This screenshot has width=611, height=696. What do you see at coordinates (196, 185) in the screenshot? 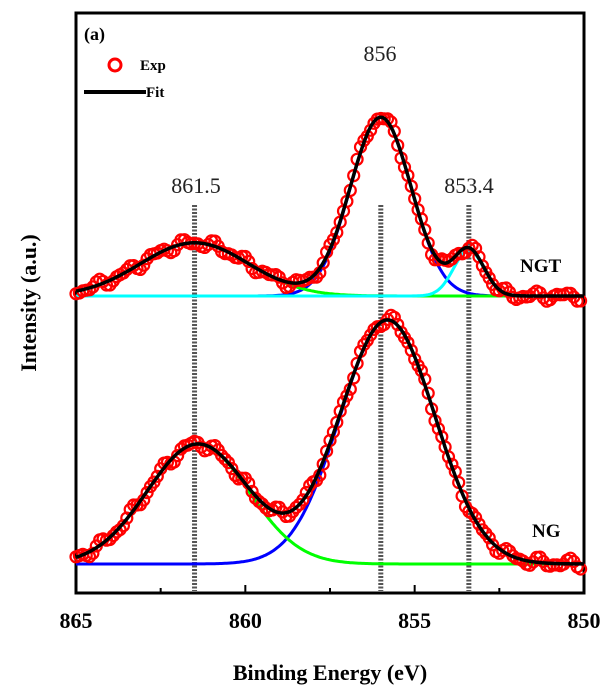
I see `peak-label-861-5: 861.5` at bounding box center [196, 185].